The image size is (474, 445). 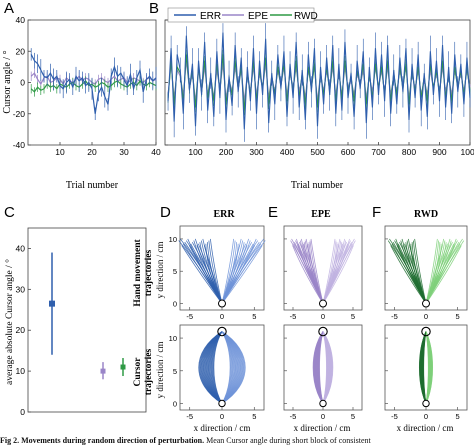 I want to click on start-target-rwd-hand, so click(x=426, y=303).